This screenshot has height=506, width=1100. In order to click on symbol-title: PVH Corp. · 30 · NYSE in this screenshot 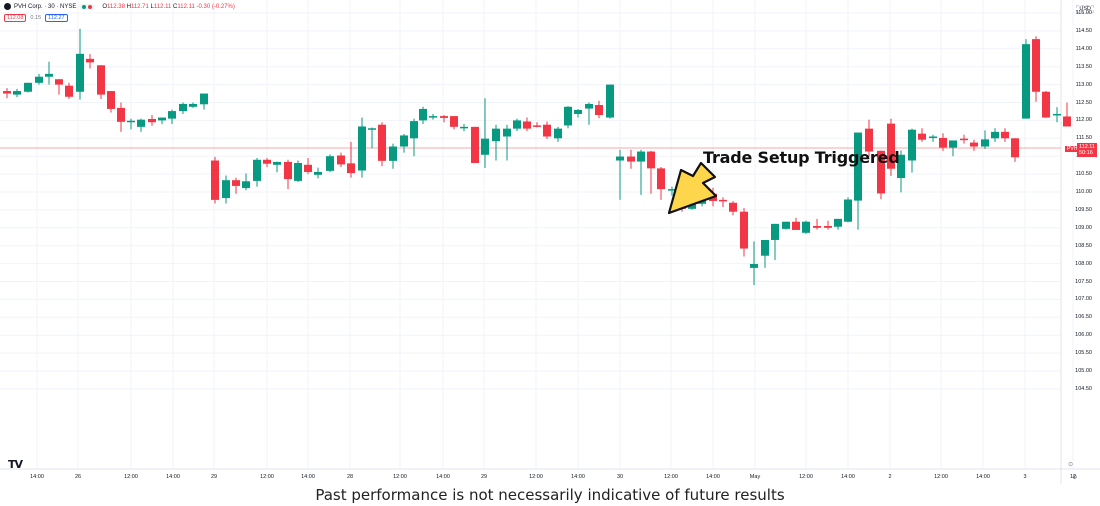, I will do `click(45, 6)`.